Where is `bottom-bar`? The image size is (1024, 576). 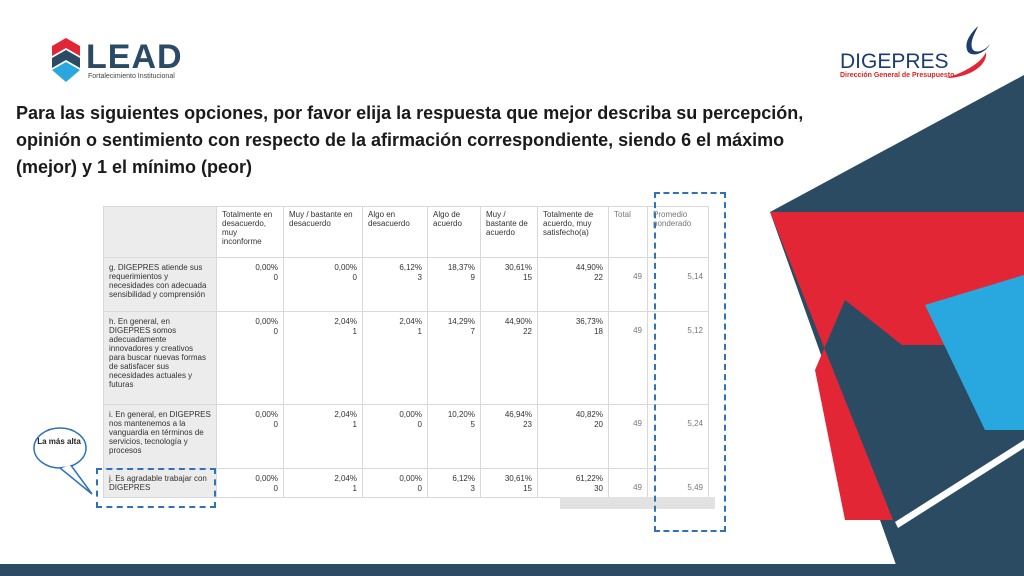 bottom-bar is located at coordinates (512, 570).